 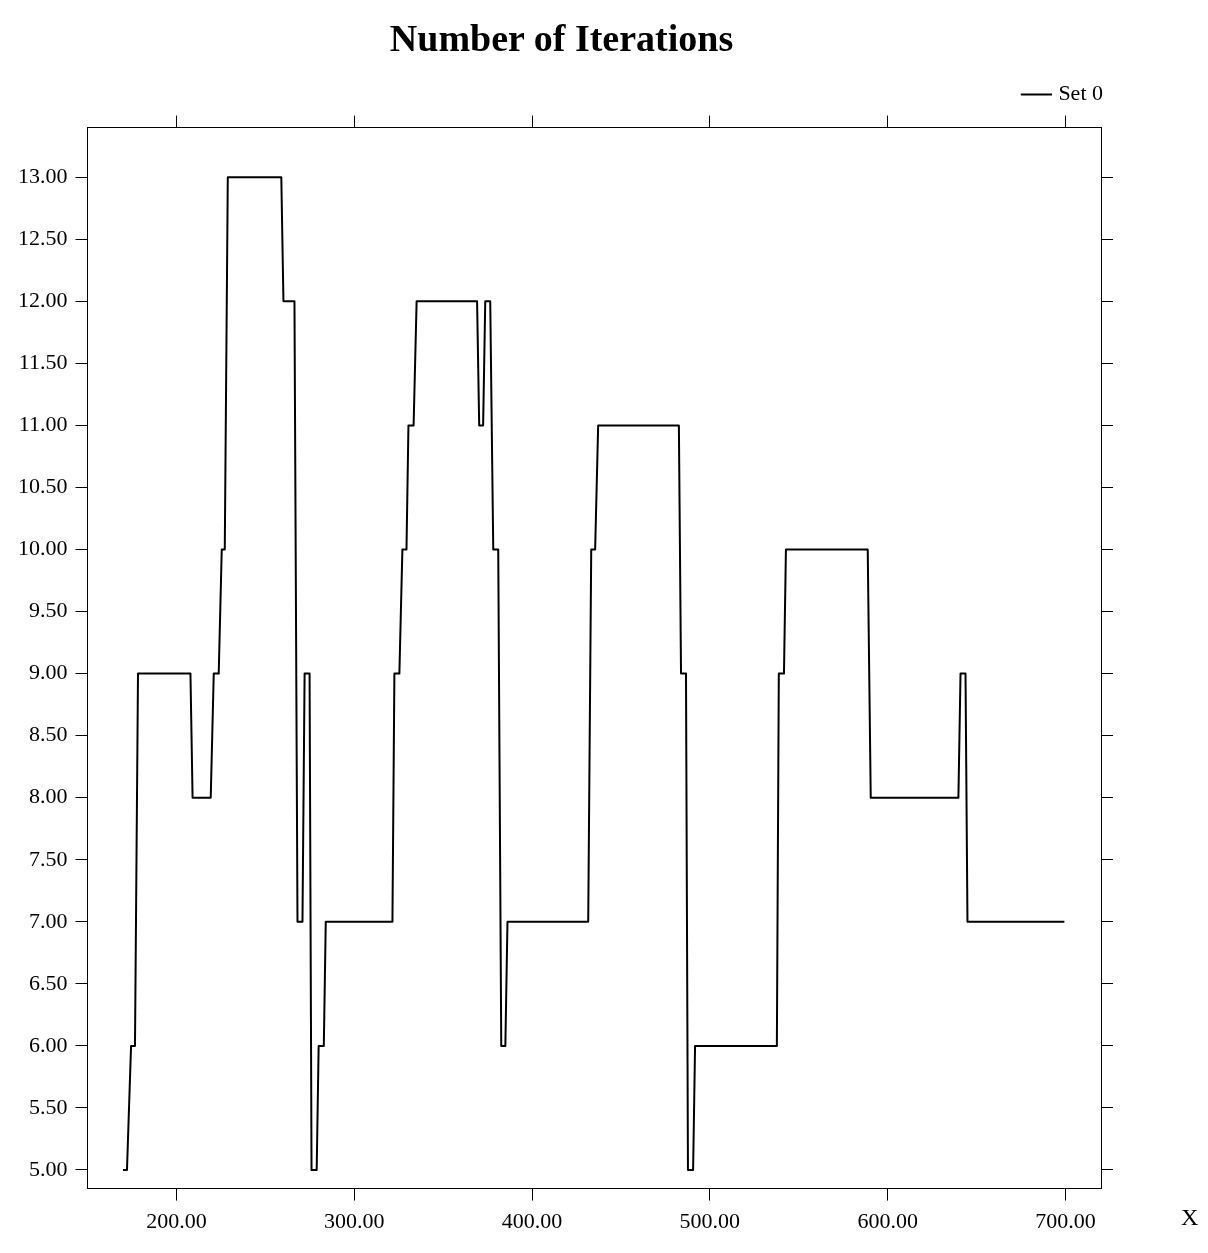 What do you see at coordinates (48, 858) in the screenshot?
I see `y-tick-label: 7.50` at bounding box center [48, 858].